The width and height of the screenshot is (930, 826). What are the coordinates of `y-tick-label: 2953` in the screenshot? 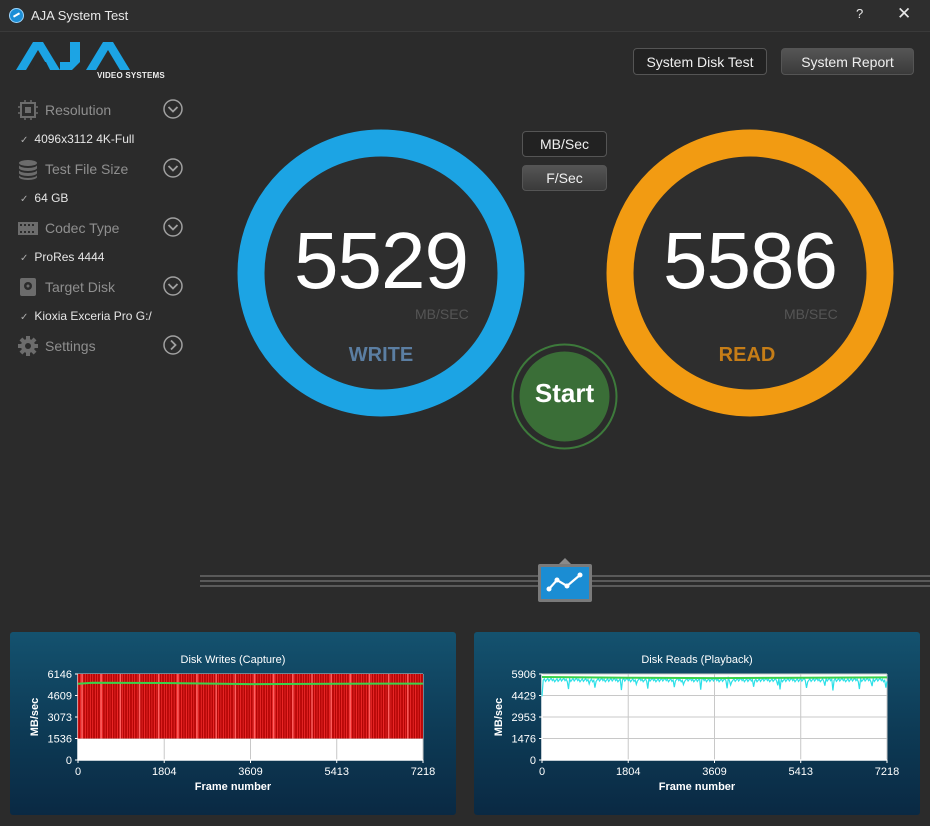 It's located at (524, 718).